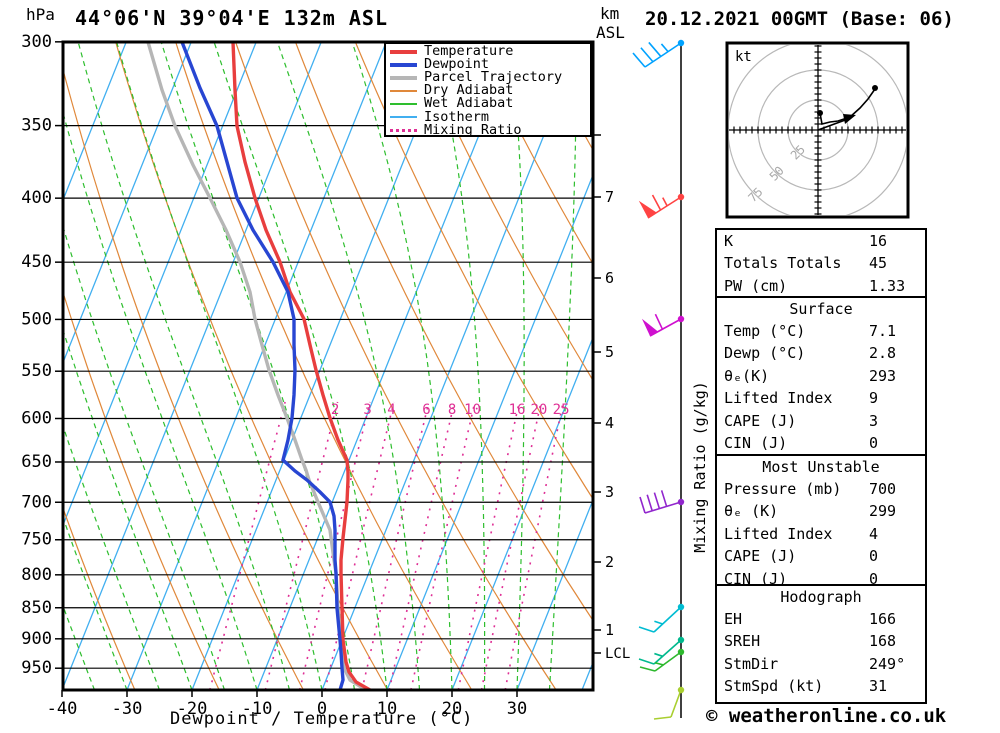 The height and width of the screenshot is (733, 1000). Describe the element at coordinates (821, 556) in the screenshot. I see `panel-row: CAPE (J) 0` at that location.